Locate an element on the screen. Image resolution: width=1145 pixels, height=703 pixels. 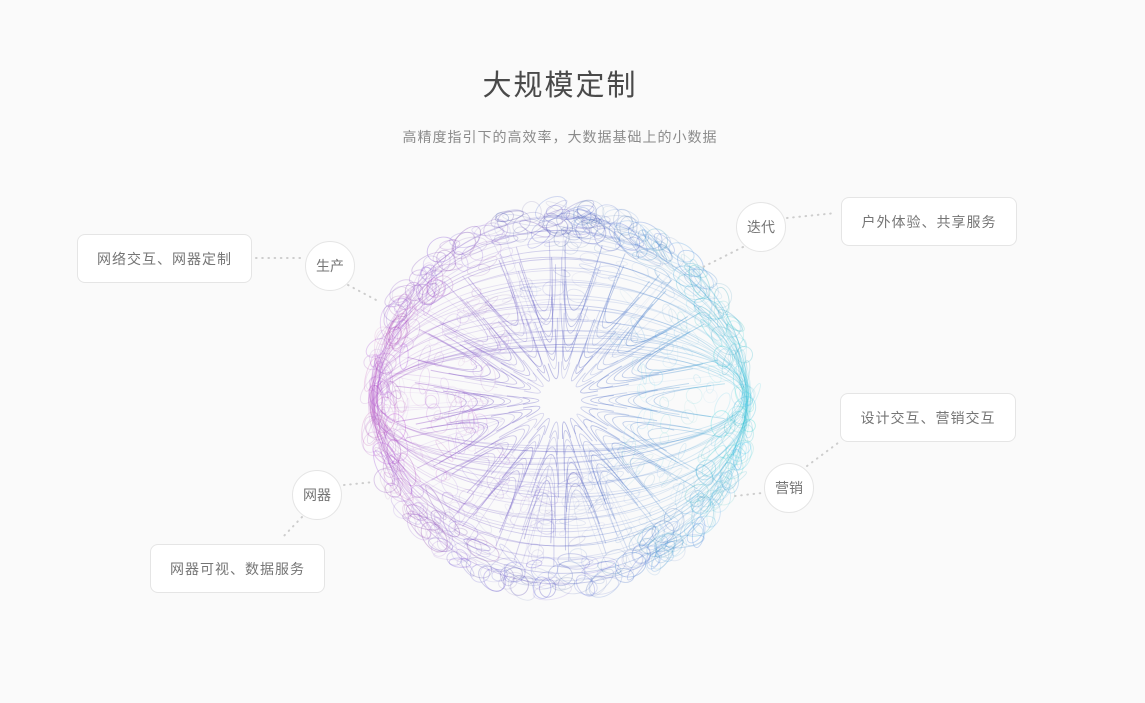
label-box-marketing: 设计交互、营销交互 is located at coordinates (928, 417).